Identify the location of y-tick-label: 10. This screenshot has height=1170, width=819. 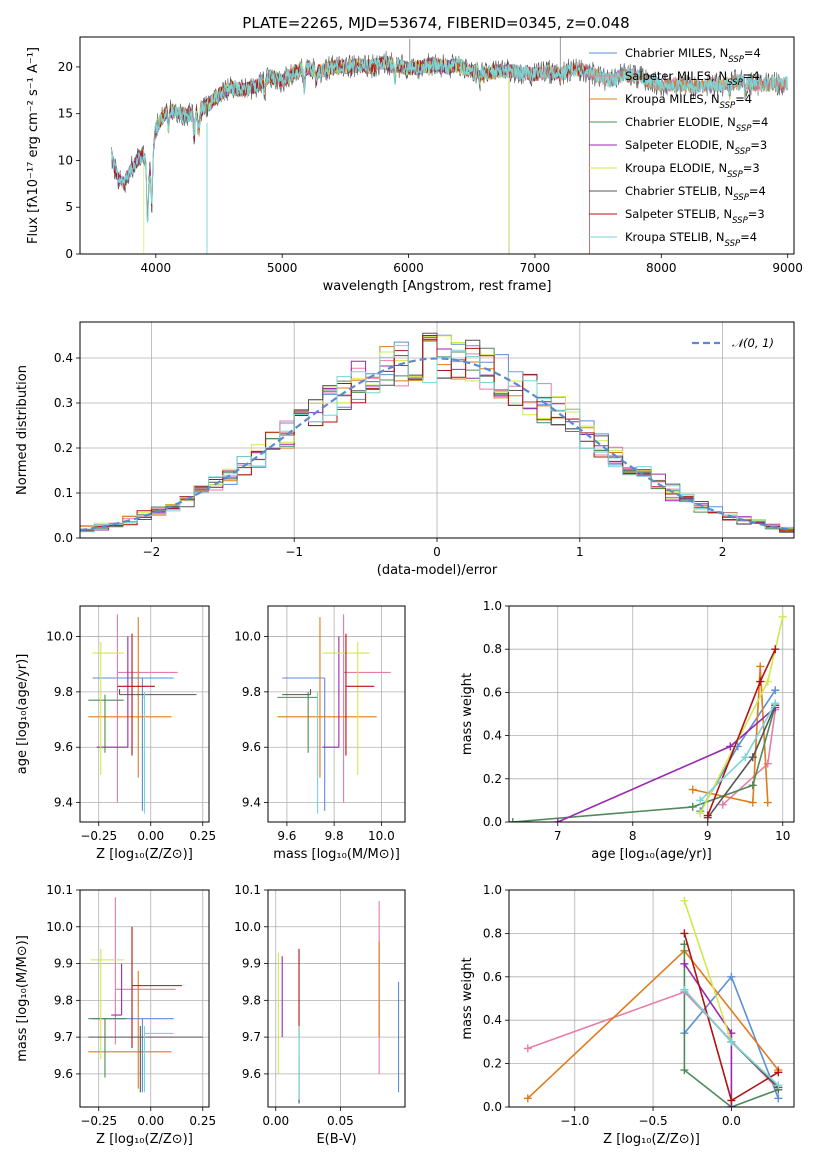
(65, 160).